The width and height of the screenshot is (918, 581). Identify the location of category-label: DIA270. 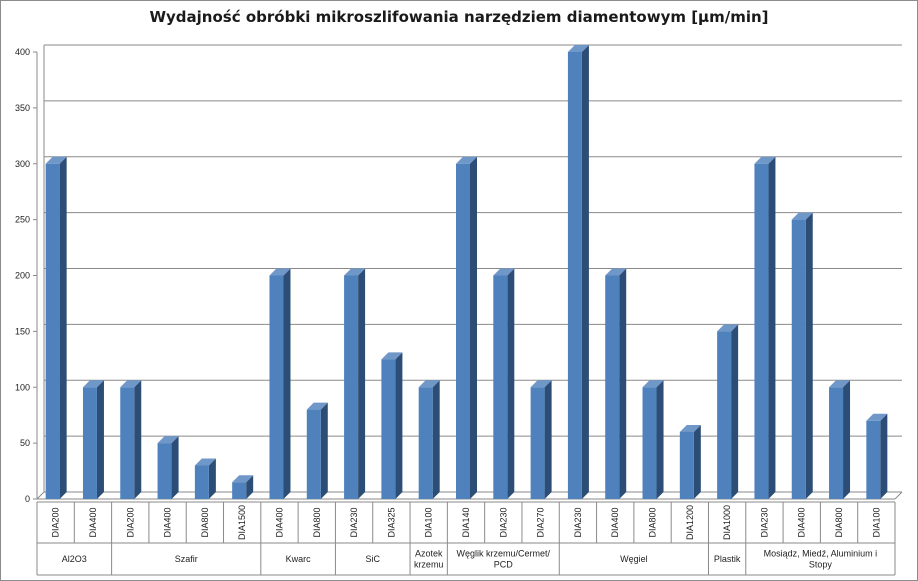
(541, 522).